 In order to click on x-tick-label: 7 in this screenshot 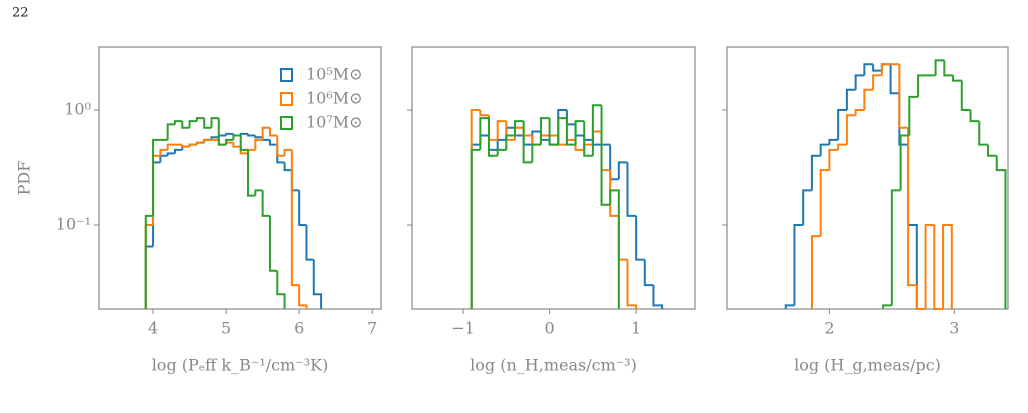, I will do `click(372, 328)`.